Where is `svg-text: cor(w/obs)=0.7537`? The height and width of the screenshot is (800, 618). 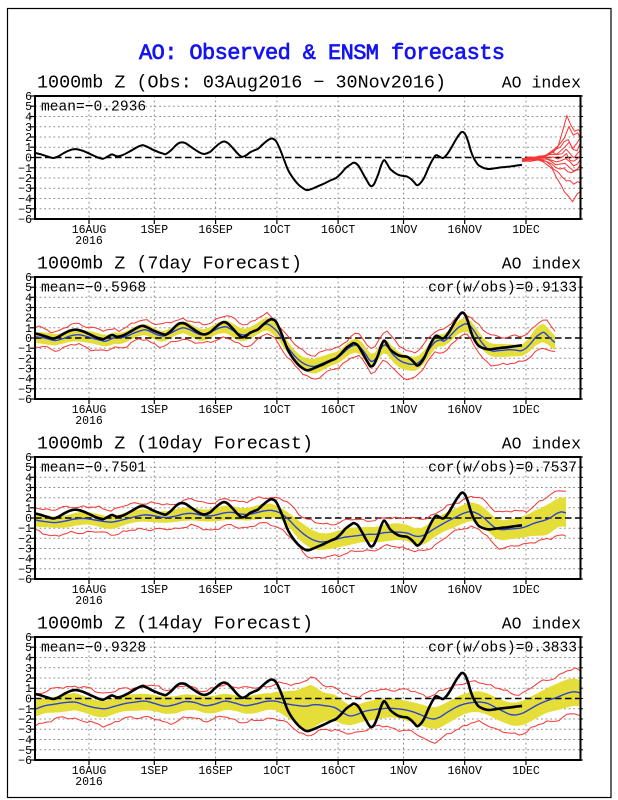
svg-text: cor(w/obs)=0.7537 is located at coordinates (502, 469).